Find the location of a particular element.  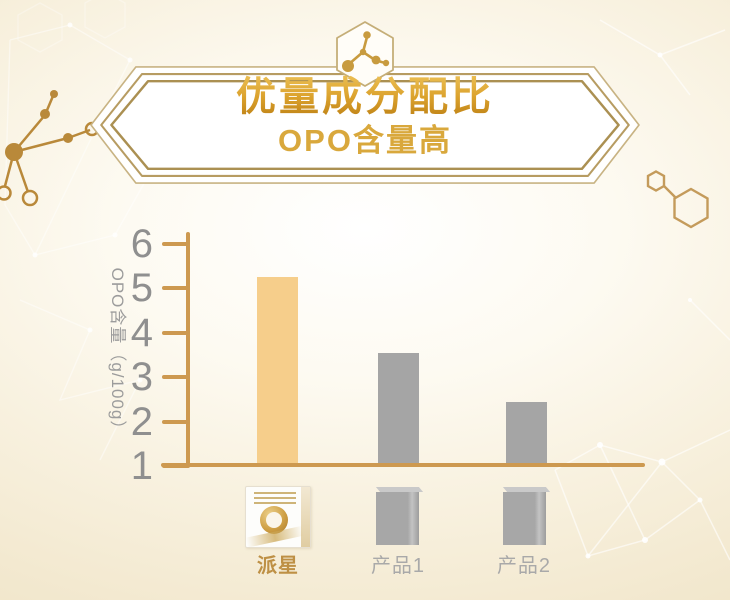

y-tick-label-3: 3 is located at coordinates (141, 377).